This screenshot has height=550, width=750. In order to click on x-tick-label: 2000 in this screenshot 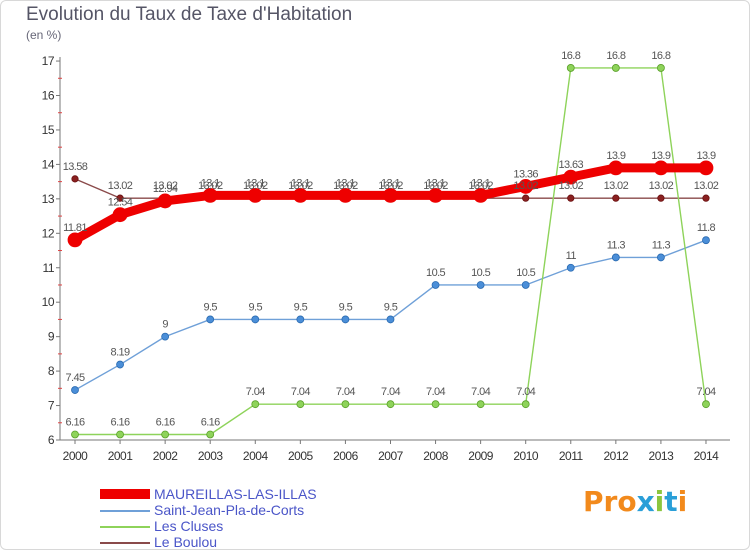, I will do `click(76, 456)`.